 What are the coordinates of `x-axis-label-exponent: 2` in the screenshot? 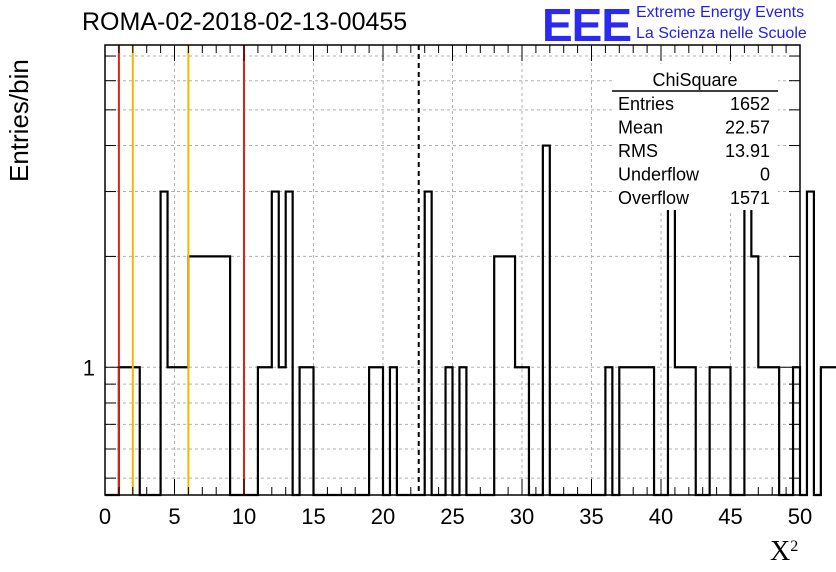 It's located at (794, 546).